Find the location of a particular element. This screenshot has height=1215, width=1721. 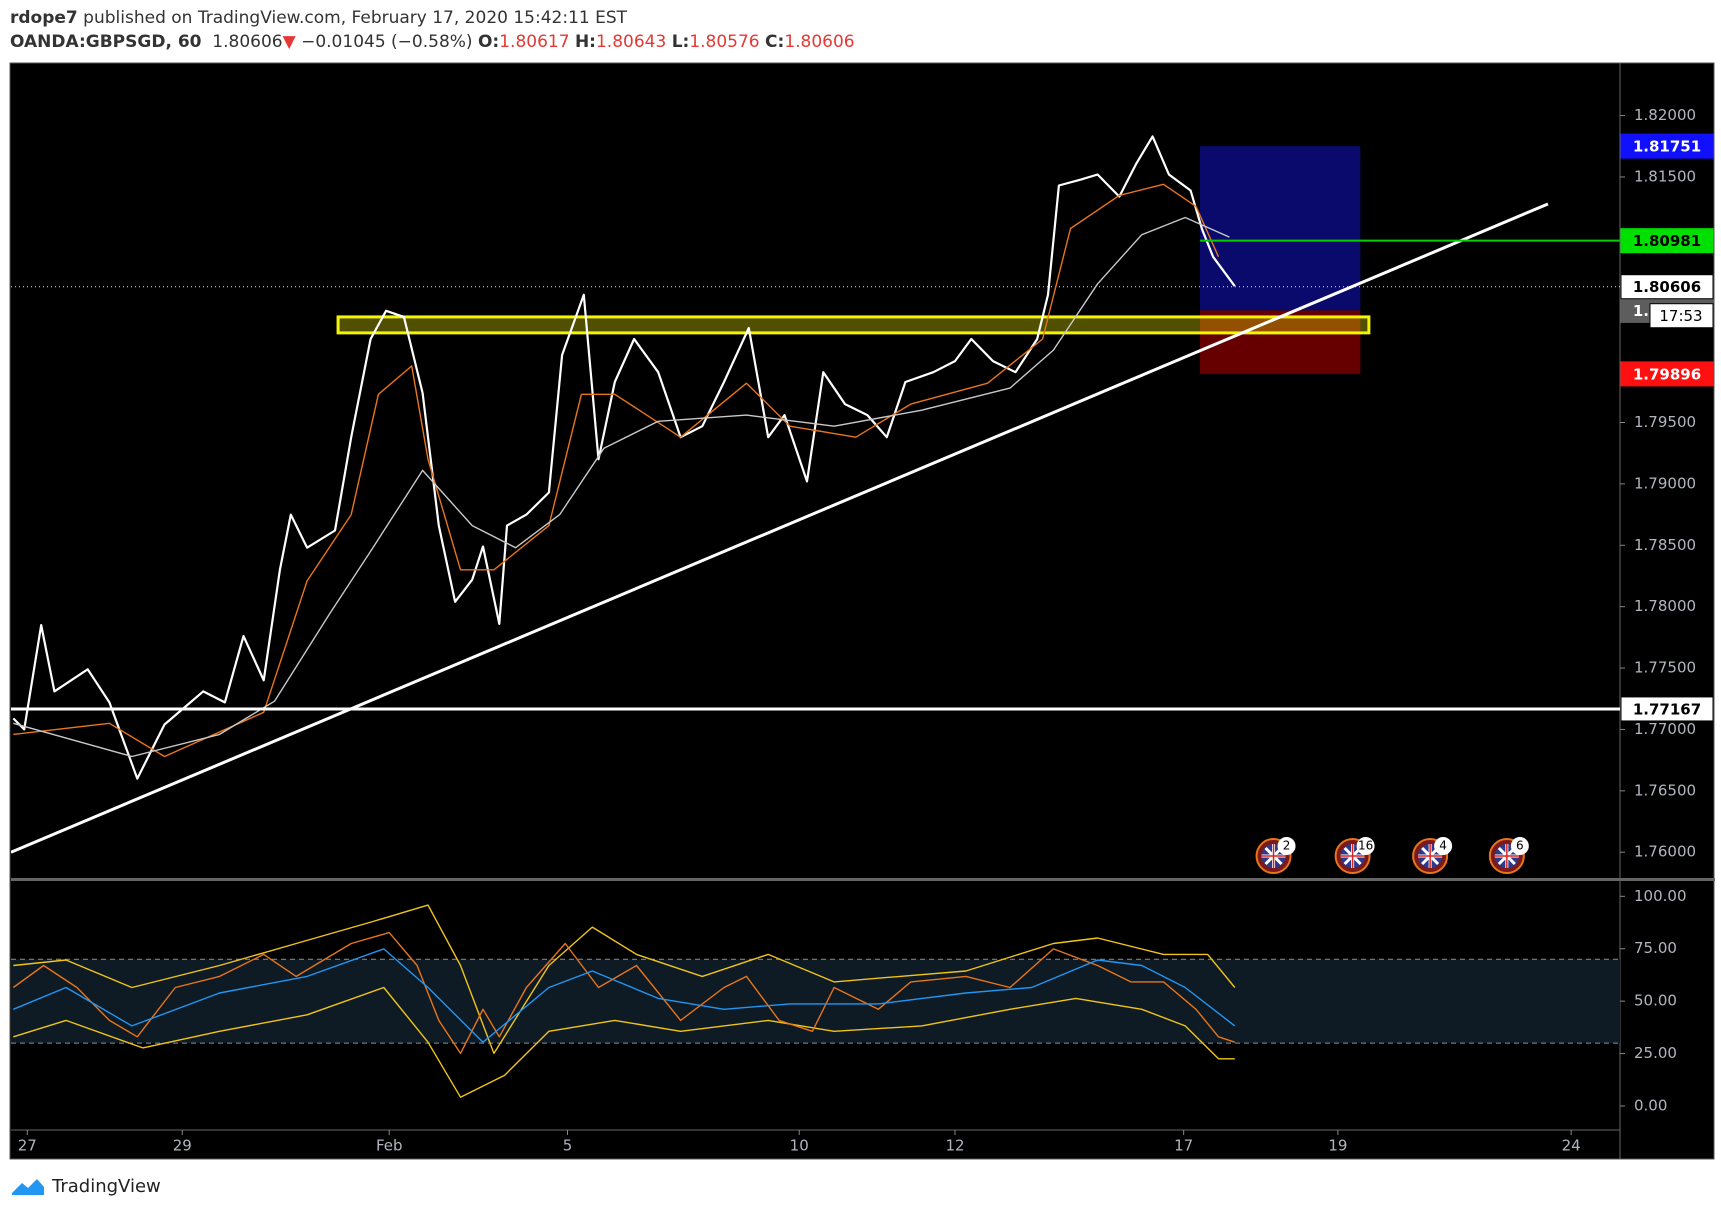

y-tick-label: 75.00 is located at coordinates (1655, 948).